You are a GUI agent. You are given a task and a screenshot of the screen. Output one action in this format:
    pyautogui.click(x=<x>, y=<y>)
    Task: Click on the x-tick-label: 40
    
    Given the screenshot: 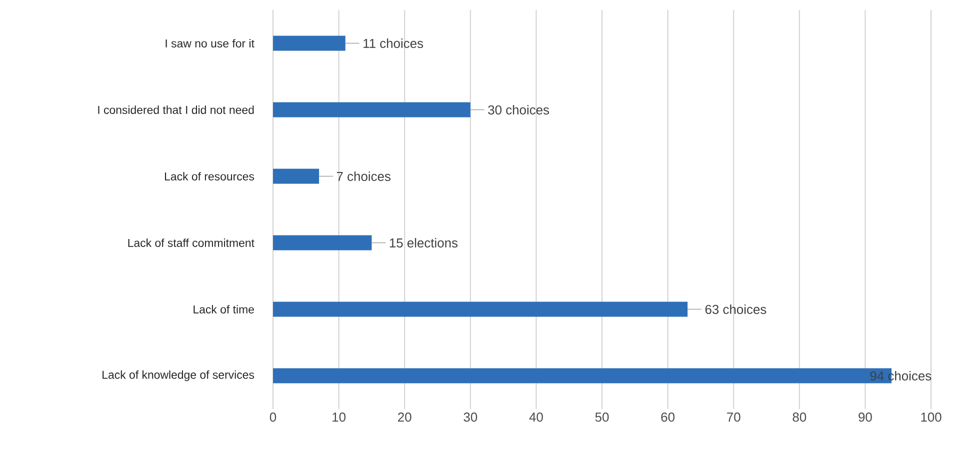 What is the action you would take?
    pyautogui.click(x=536, y=417)
    